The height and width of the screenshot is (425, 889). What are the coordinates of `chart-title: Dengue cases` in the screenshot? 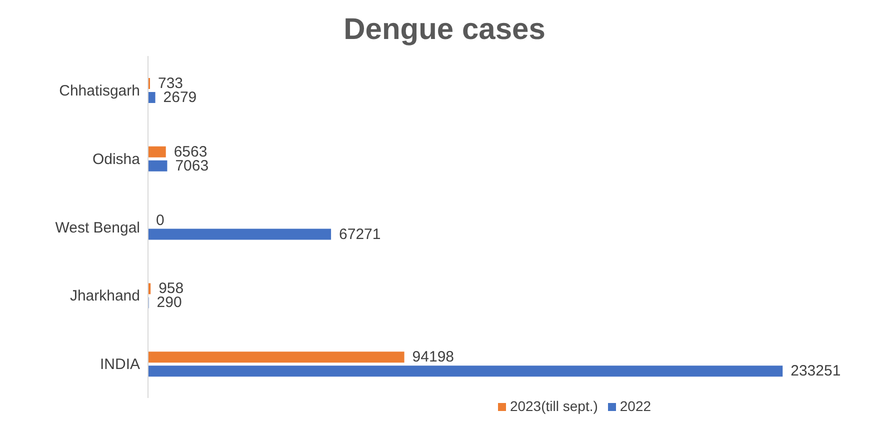 It's located at (444, 30).